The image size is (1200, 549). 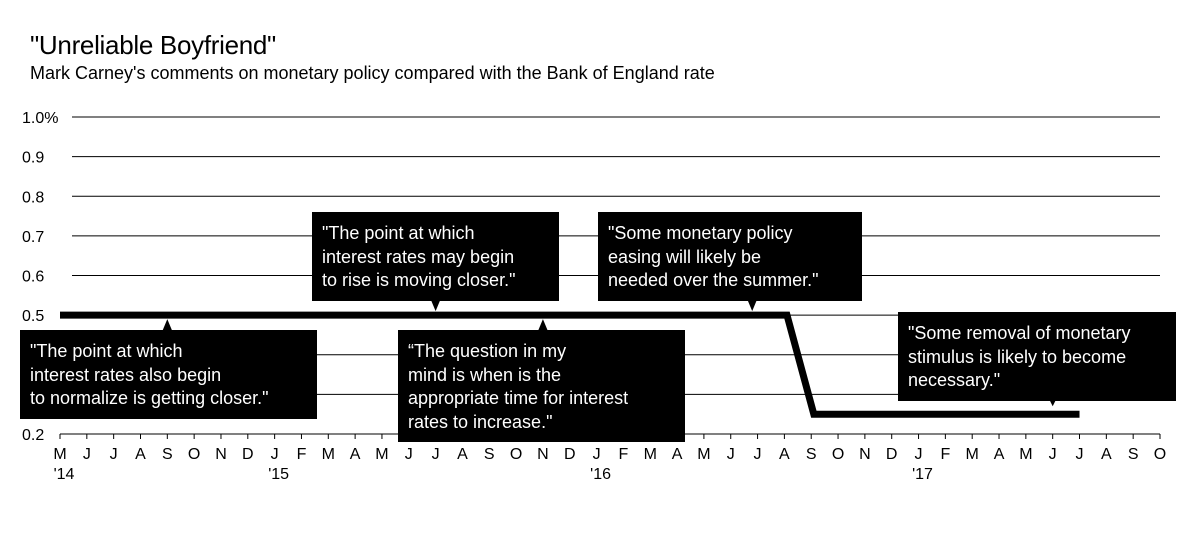 I want to click on x-year-label: '14, so click(x=64, y=474).